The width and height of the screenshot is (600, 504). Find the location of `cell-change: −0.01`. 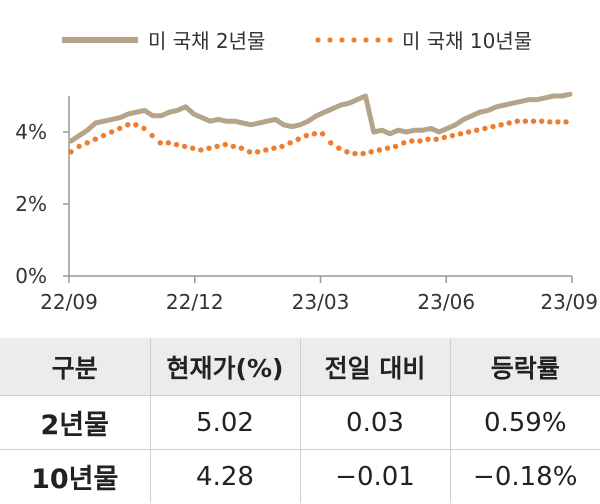

cell-change: −0.01 is located at coordinates (374, 476).